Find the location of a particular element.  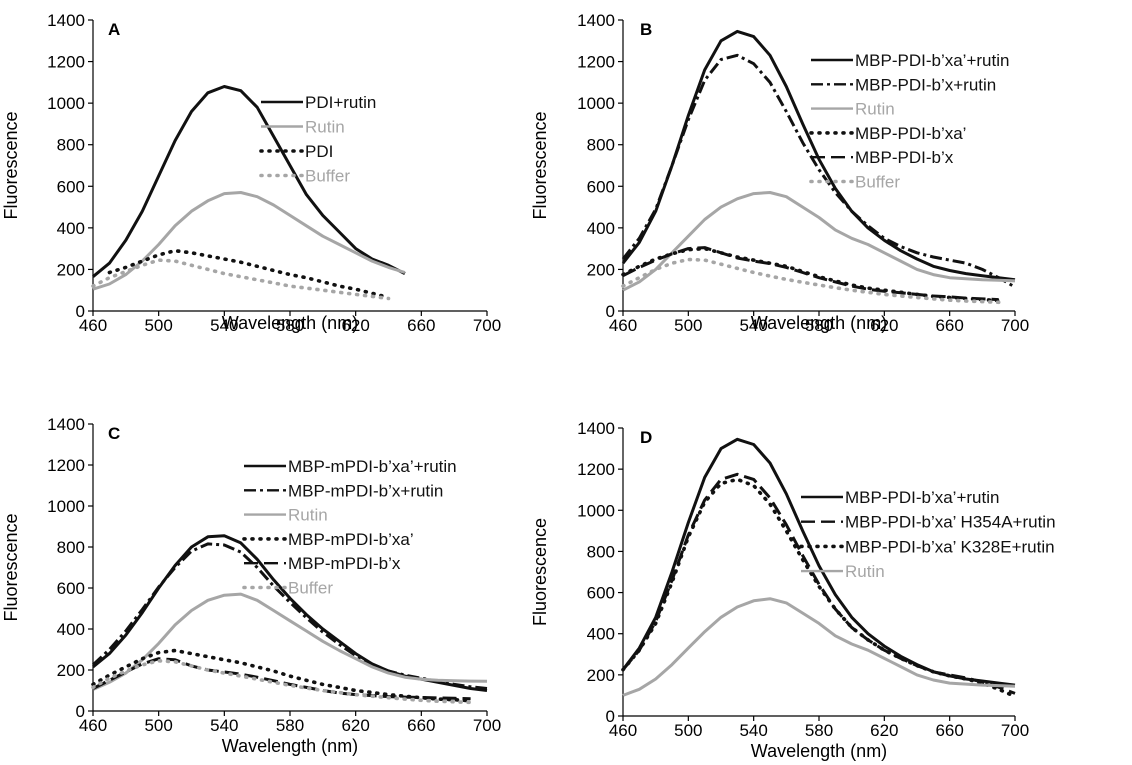

legend-entry-label: PDI is located at coordinates (319, 151).